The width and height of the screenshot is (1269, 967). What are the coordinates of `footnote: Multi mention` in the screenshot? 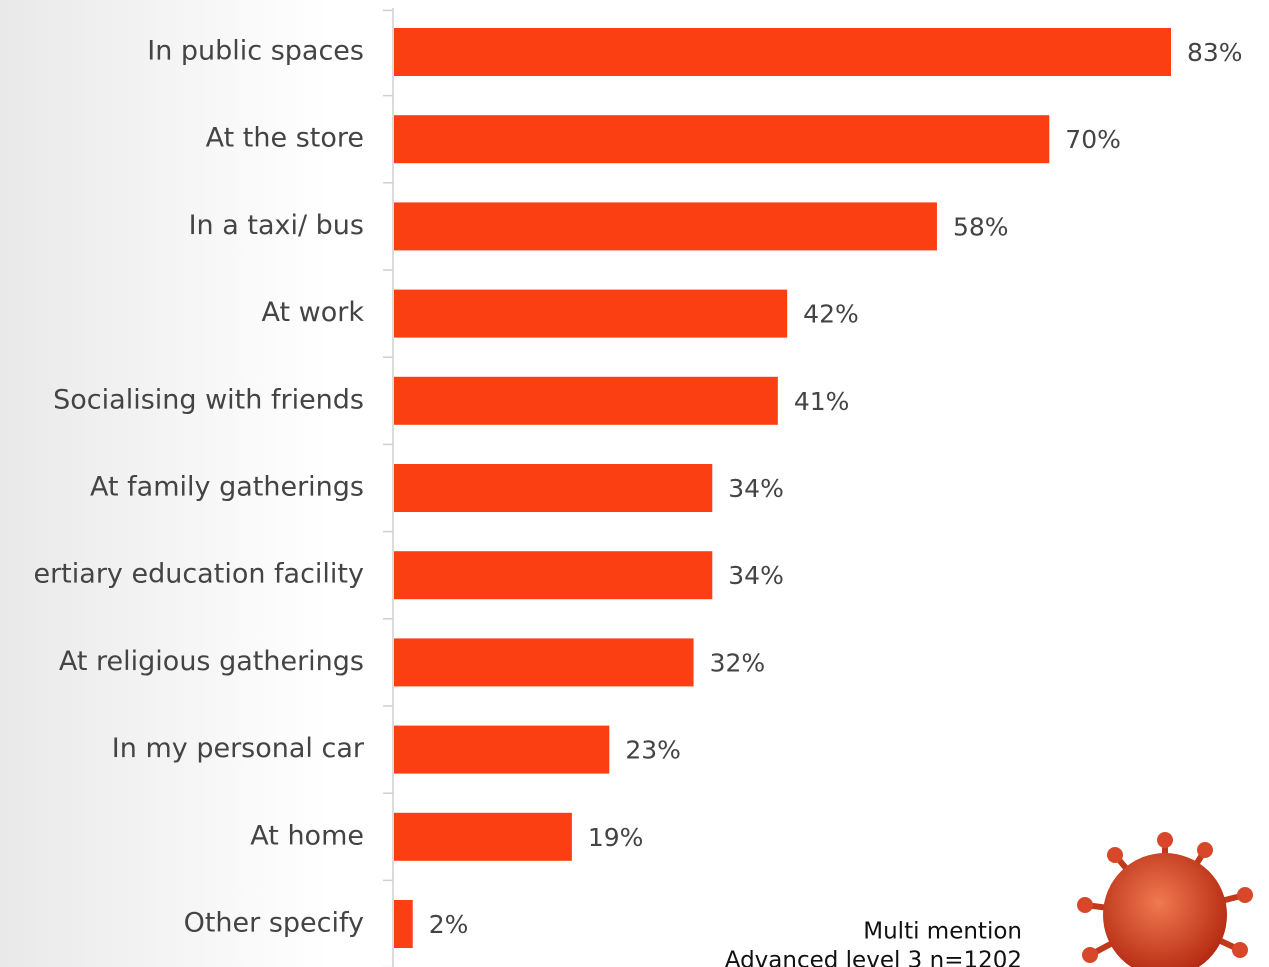 It's located at (942, 932).